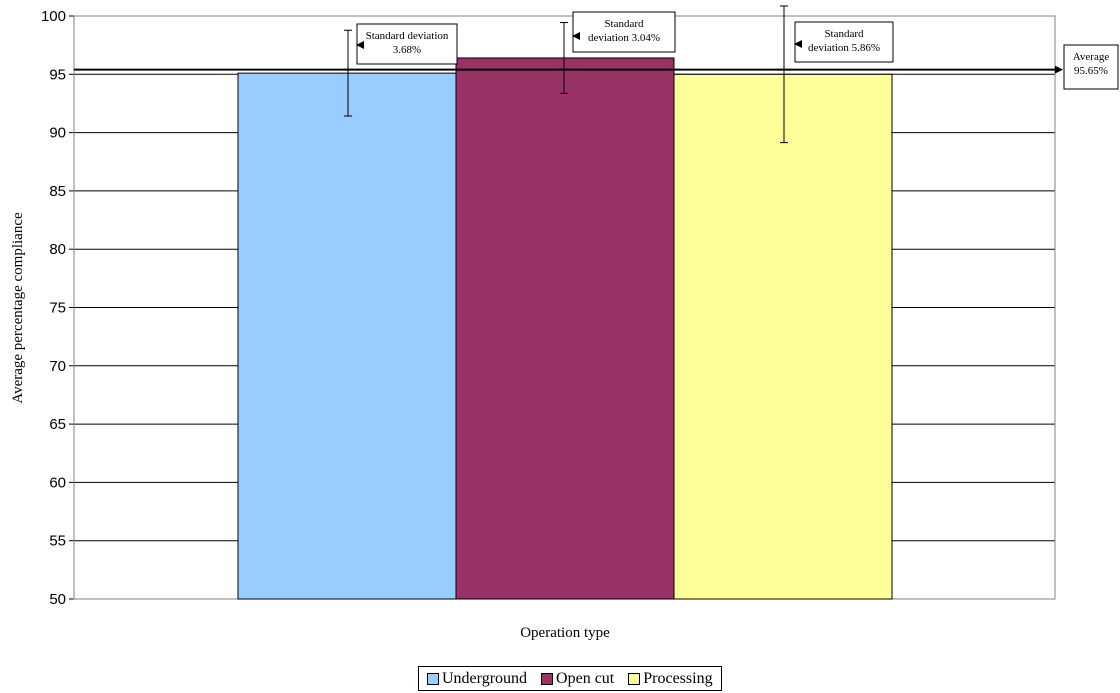  I want to click on y-tick-label-85: 85, so click(57, 191).